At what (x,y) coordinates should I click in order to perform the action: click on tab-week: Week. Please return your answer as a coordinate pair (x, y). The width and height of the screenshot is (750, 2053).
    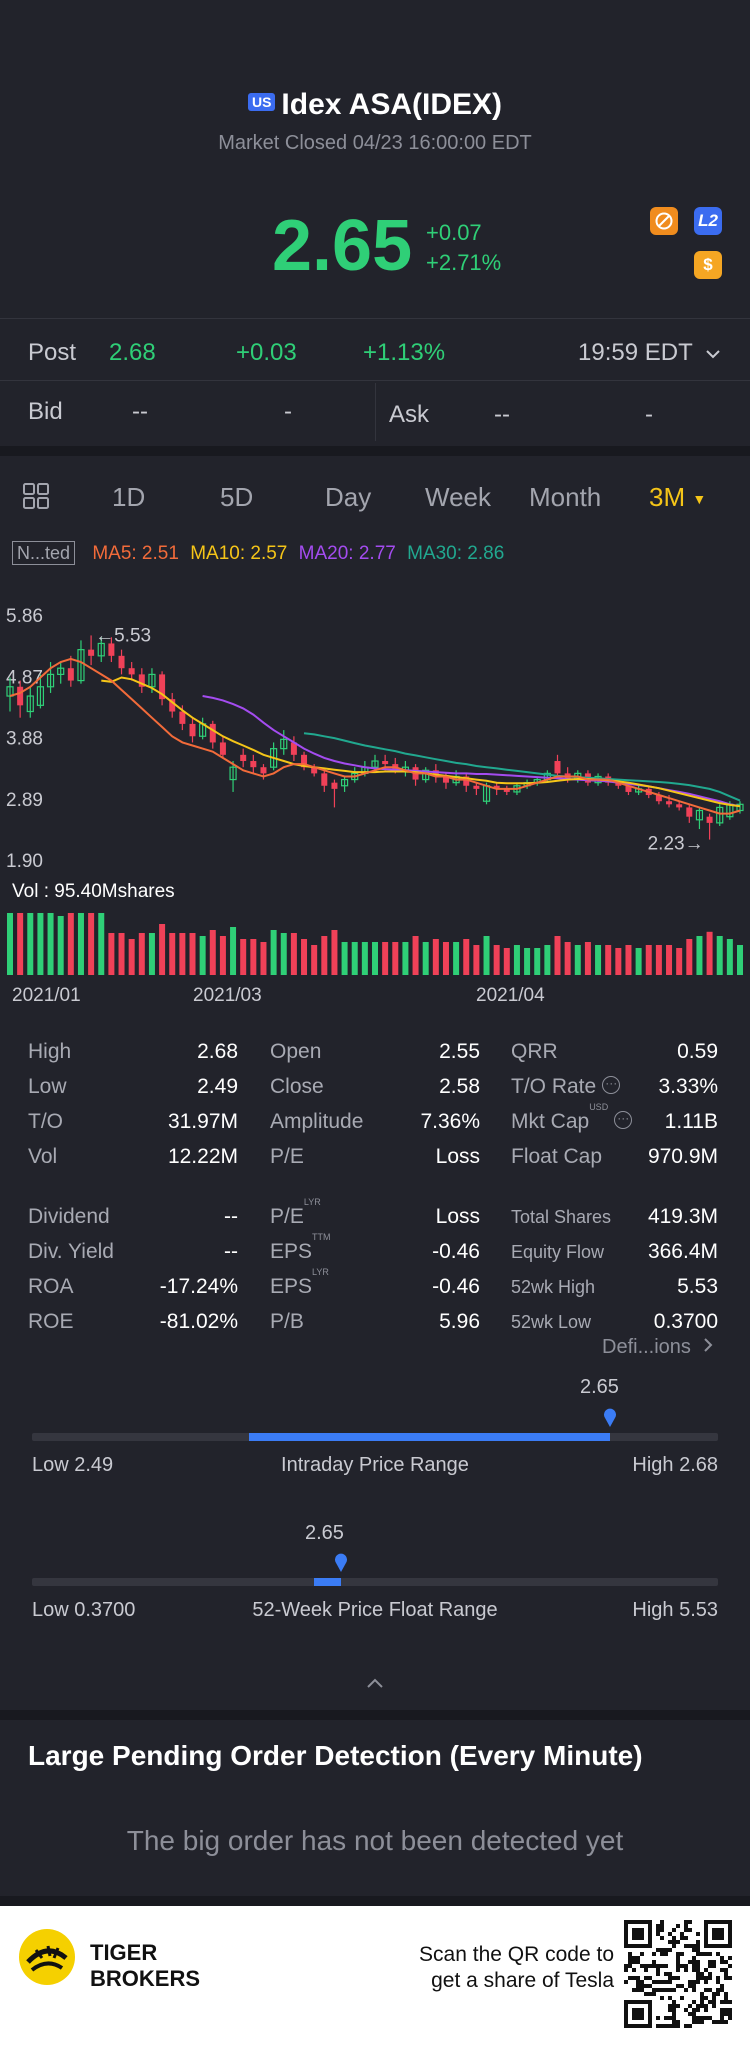
    Looking at the image, I should click on (458, 497).